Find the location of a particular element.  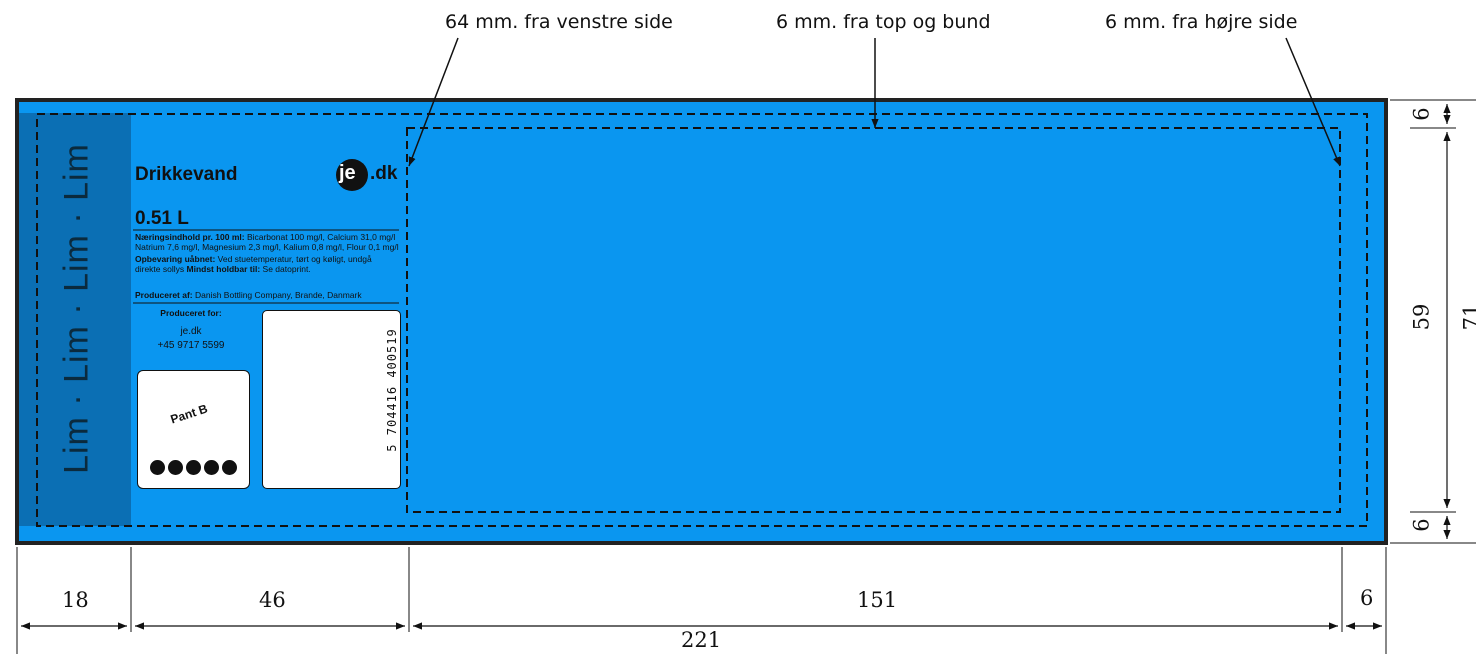

best-before-value: Se datoprint. is located at coordinates (285, 269).